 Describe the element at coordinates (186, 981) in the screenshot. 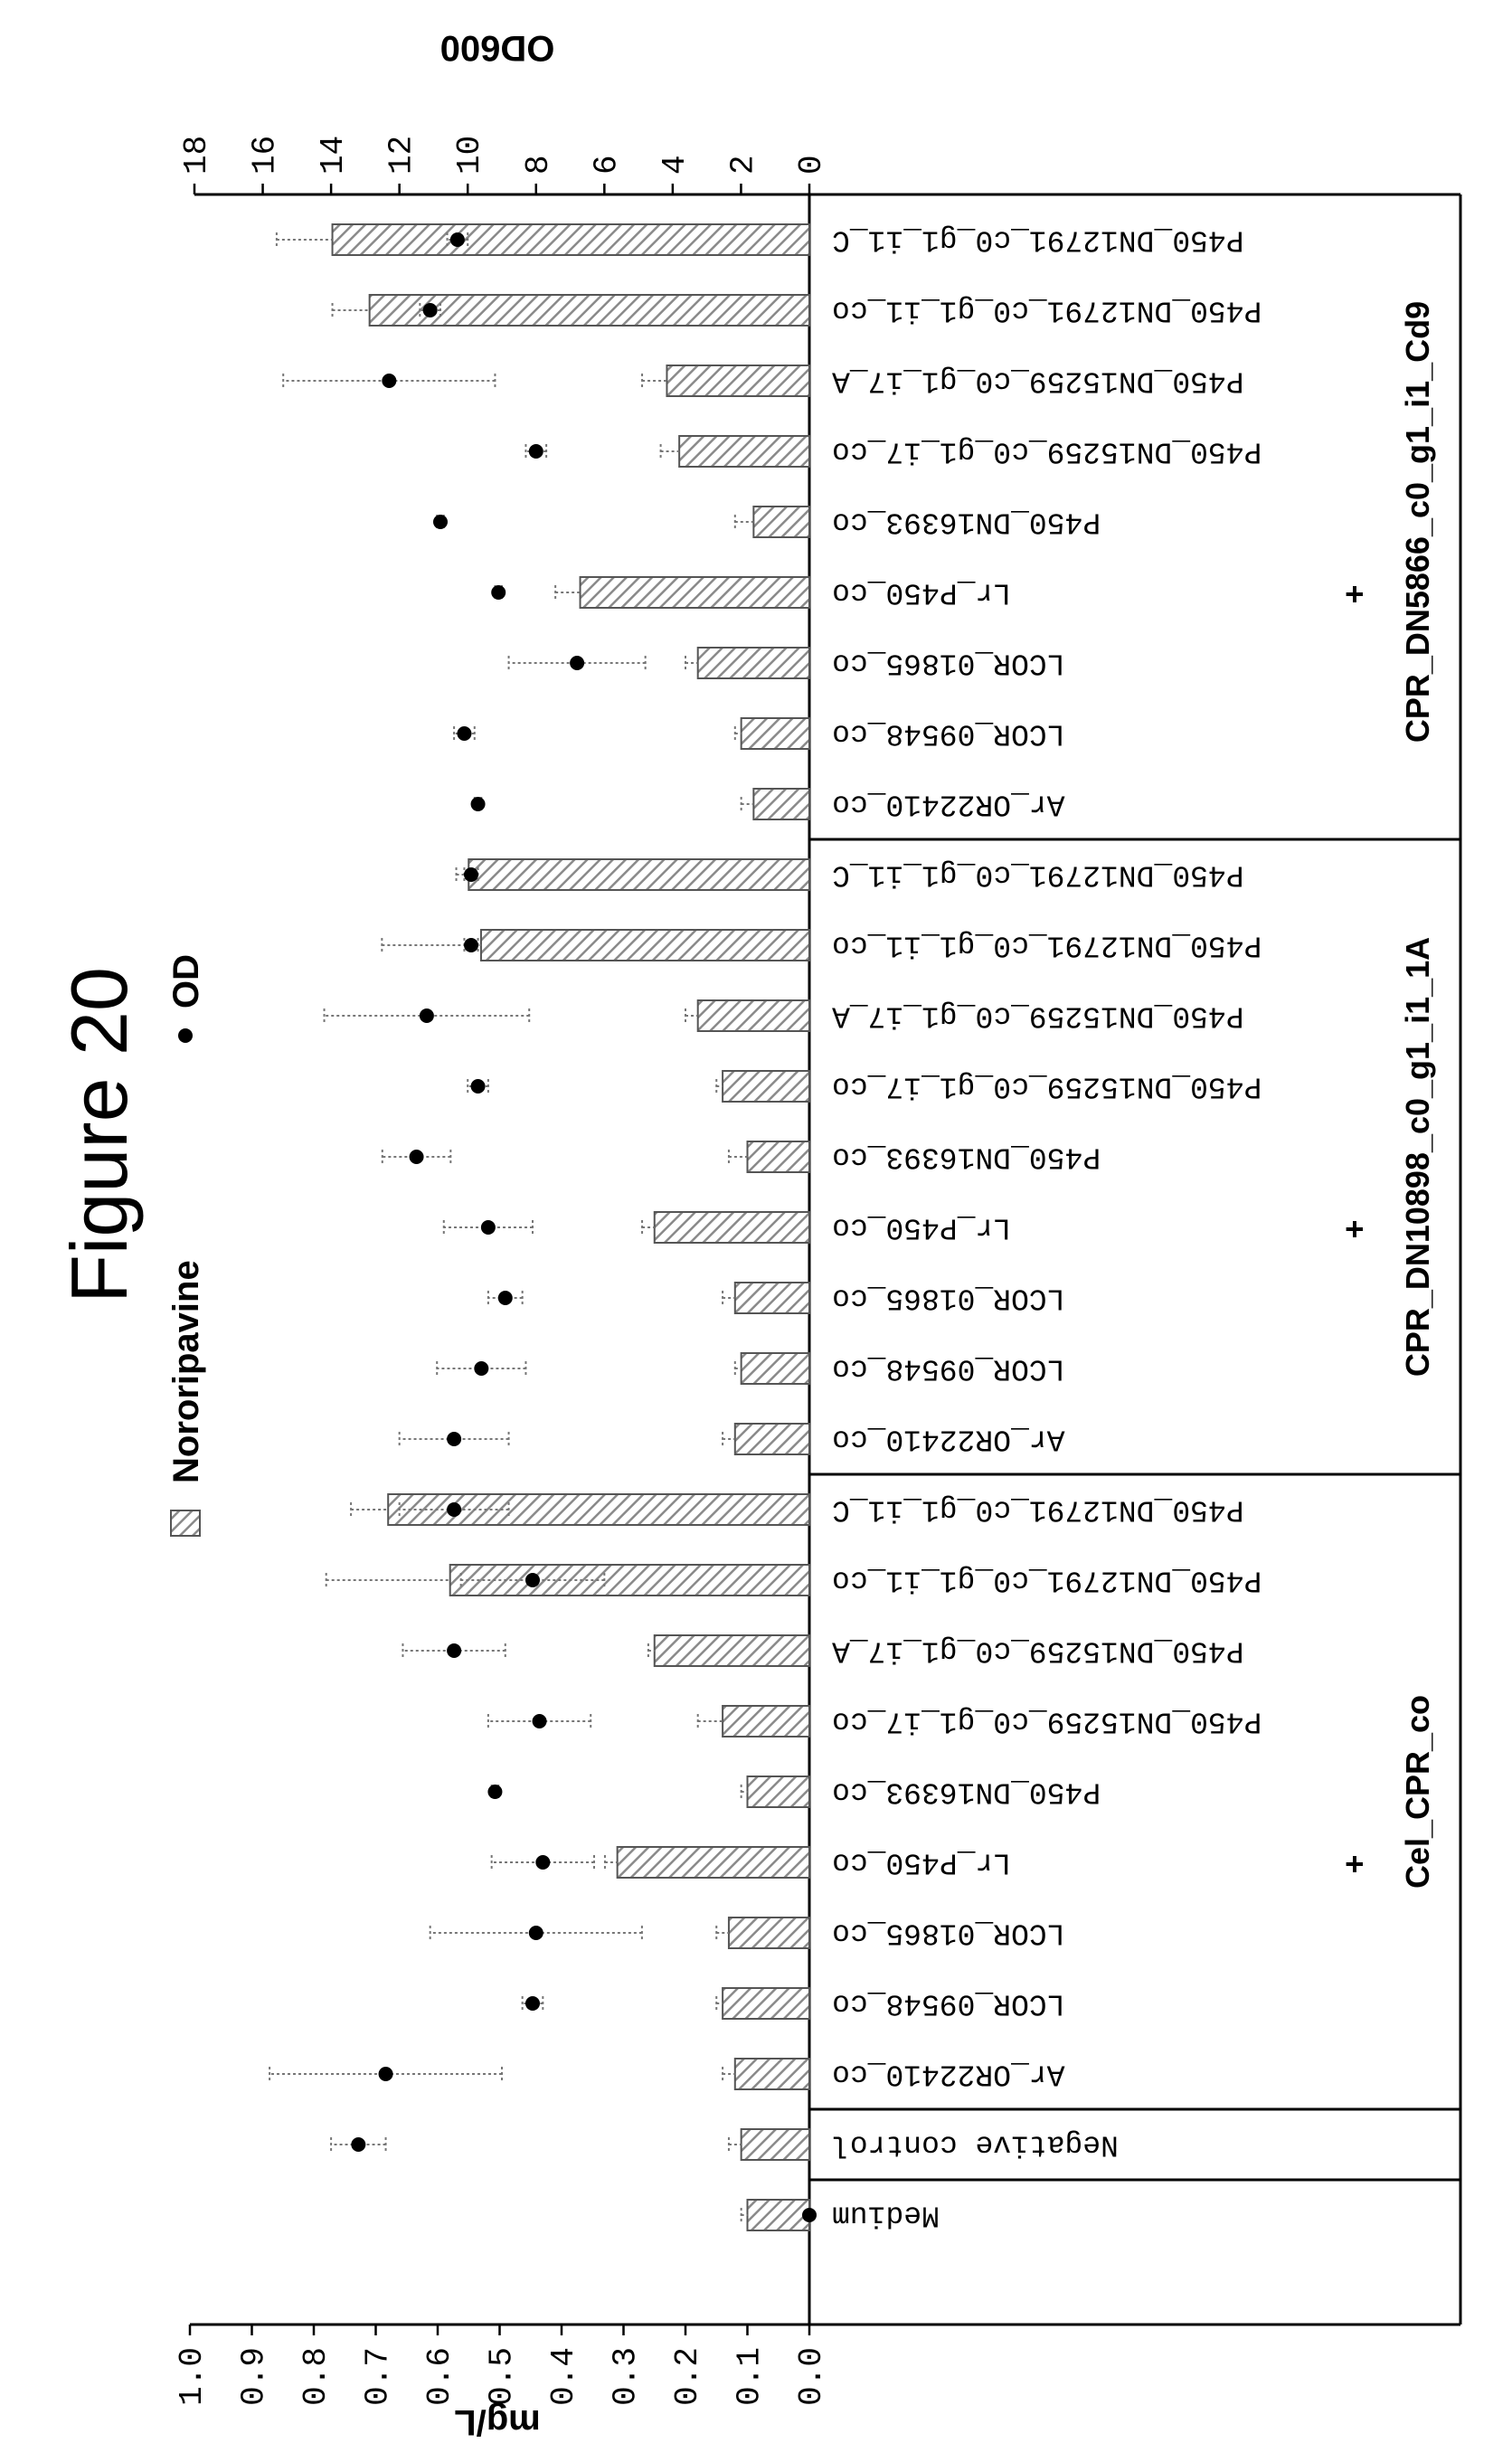

I see `legend-label-od: OD` at that location.